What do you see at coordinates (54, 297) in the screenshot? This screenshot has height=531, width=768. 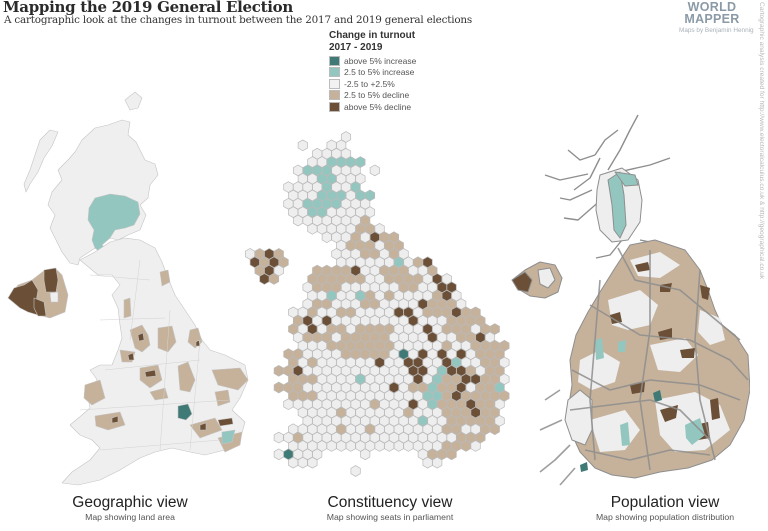 I see `ni-white` at bounding box center [54, 297].